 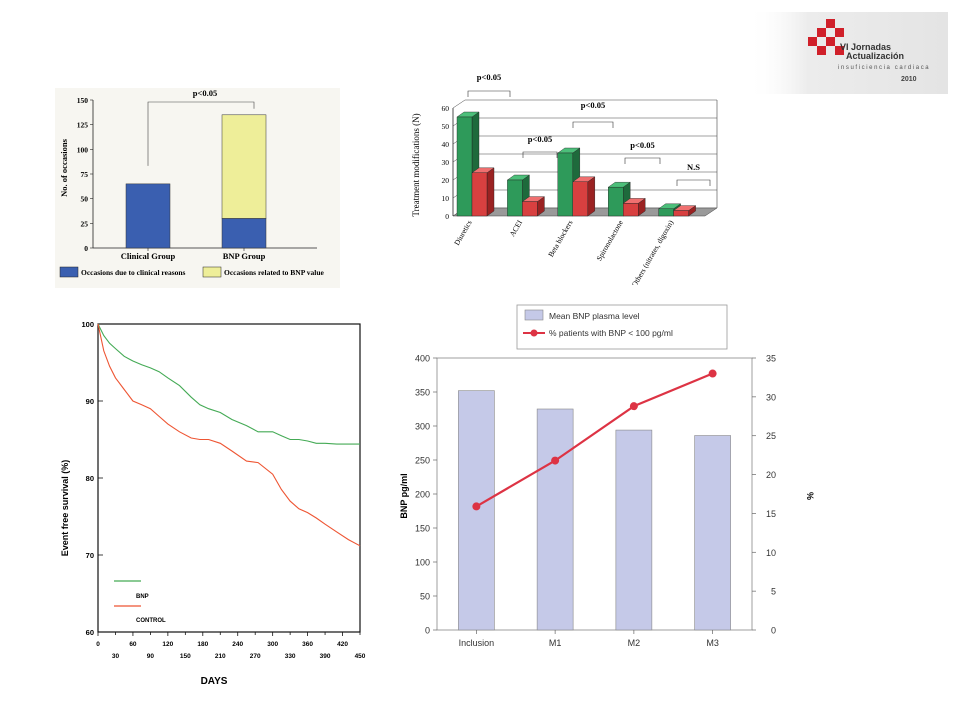 What do you see at coordinates (489, 77) in the screenshot?
I see `chart2-annotation-0: p<0.05` at bounding box center [489, 77].